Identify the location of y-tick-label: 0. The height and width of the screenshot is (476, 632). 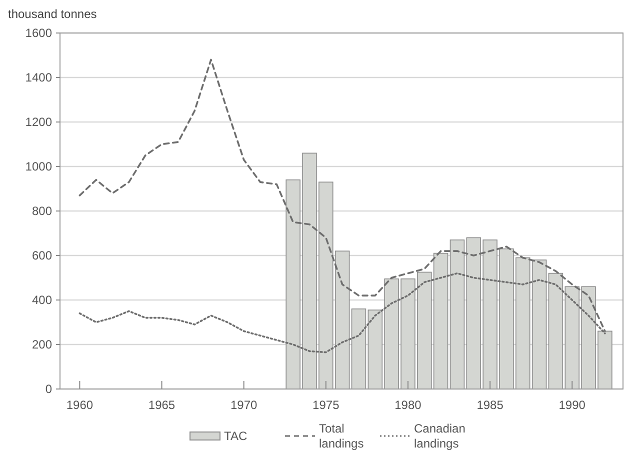
(48, 389).